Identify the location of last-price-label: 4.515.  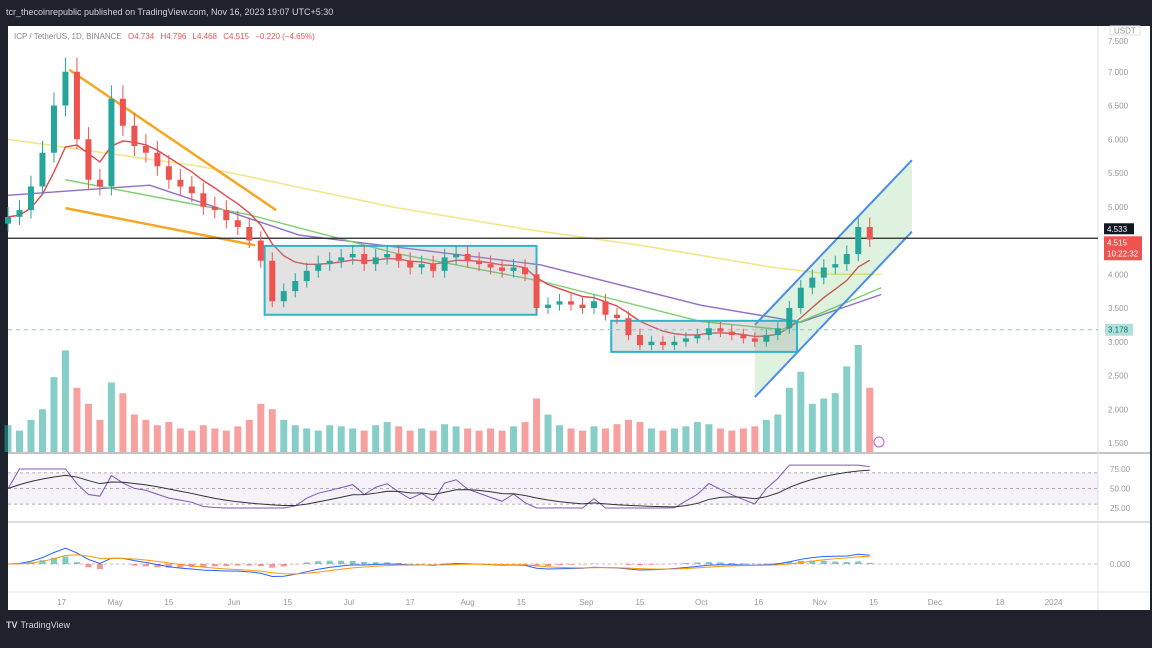
(1117, 242).